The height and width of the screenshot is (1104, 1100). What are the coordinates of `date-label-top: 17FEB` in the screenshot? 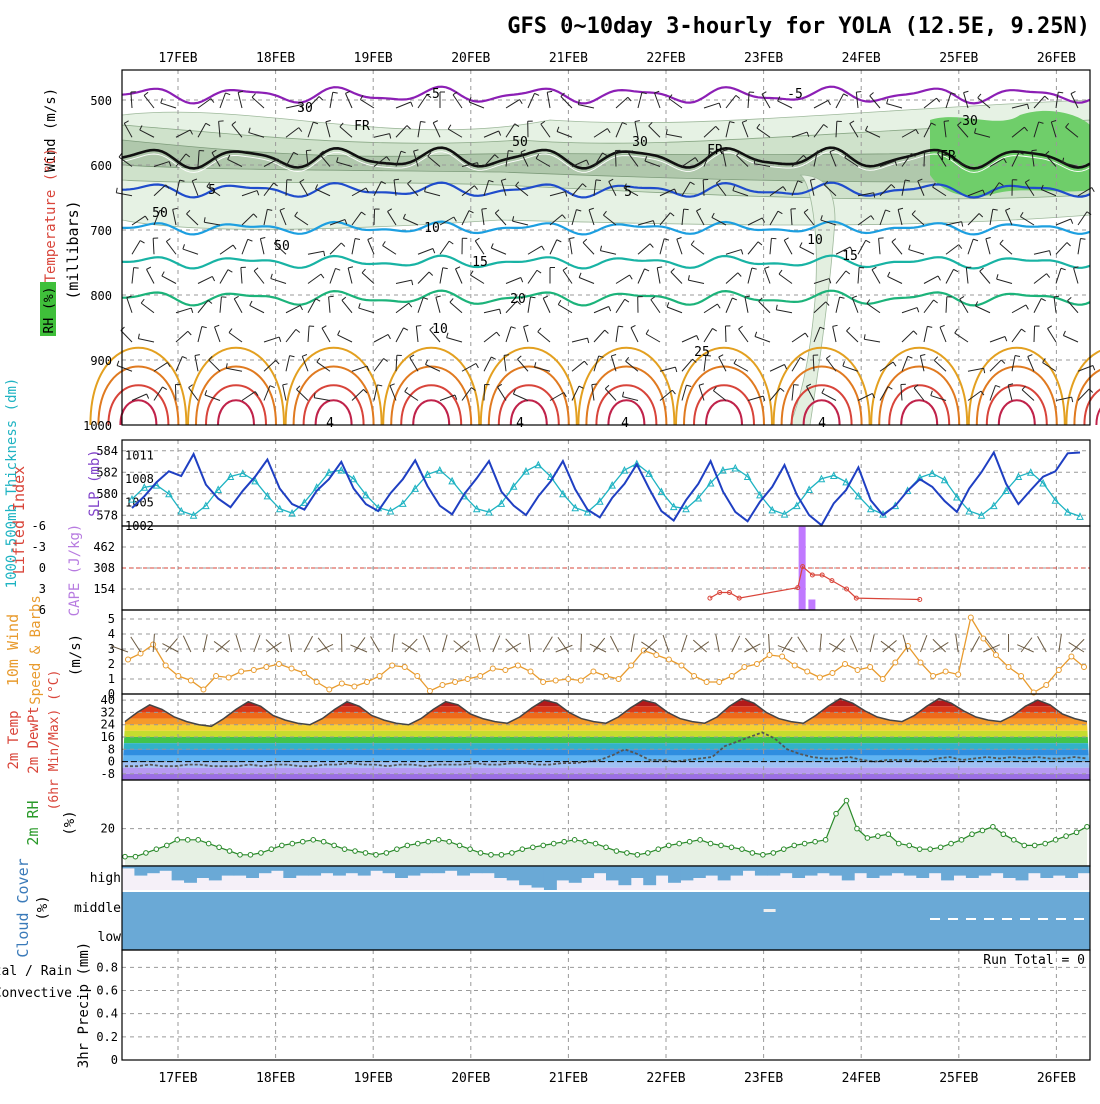 It's located at (177, 58).